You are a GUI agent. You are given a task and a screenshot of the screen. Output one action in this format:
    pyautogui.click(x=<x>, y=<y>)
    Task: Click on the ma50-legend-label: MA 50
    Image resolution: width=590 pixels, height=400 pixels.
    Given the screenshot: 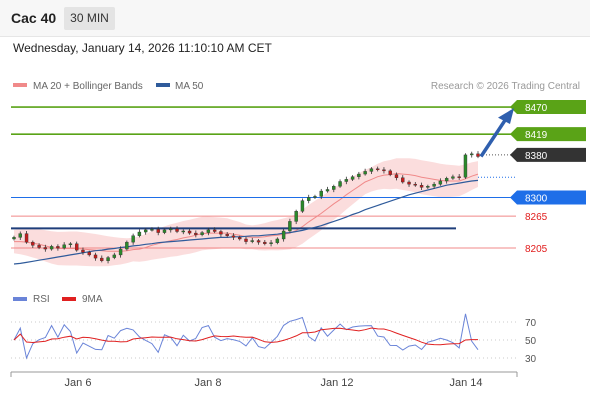 What is the action you would take?
    pyautogui.click(x=189, y=86)
    